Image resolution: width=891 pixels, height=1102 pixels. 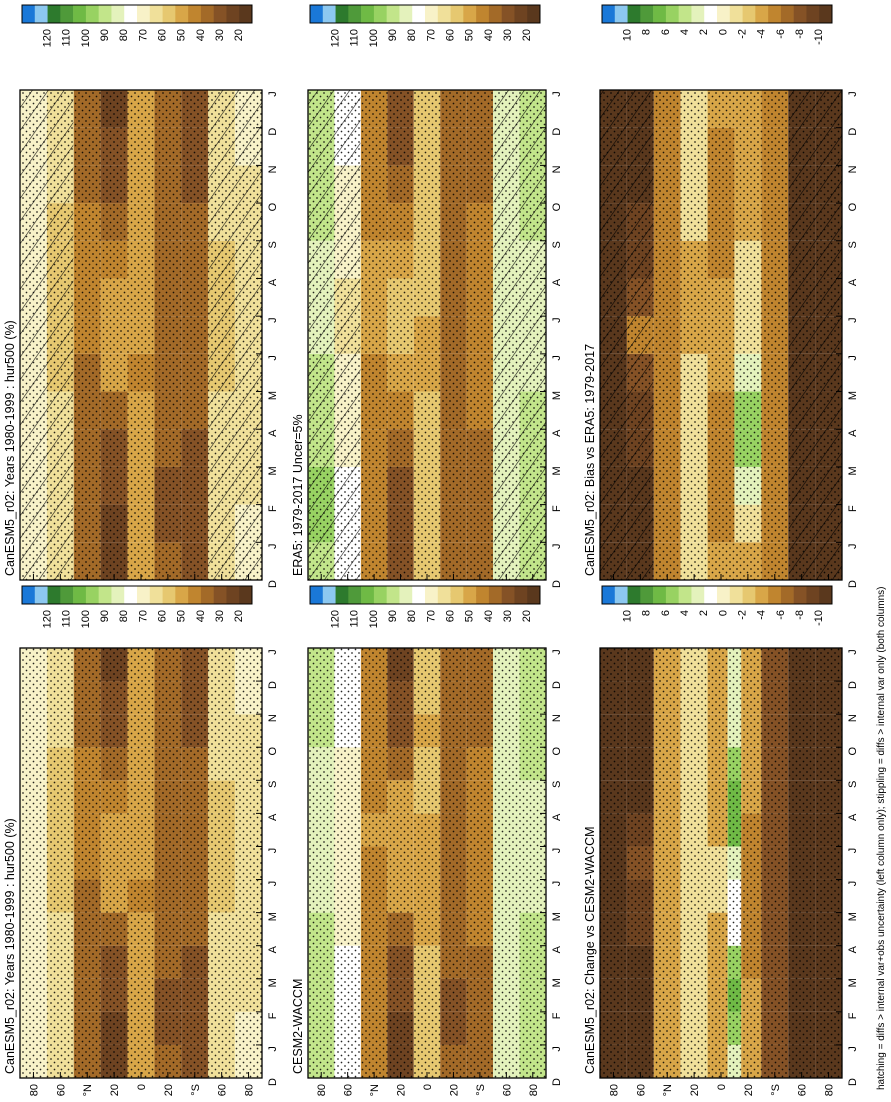 I want to click on month-tick-label: F, so click(x=853, y=508).